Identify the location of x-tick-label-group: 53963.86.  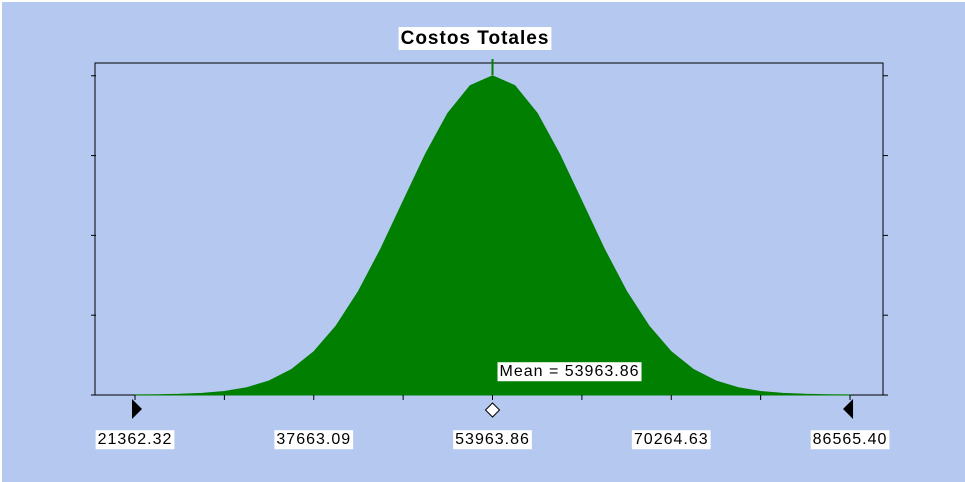
(492, 440).